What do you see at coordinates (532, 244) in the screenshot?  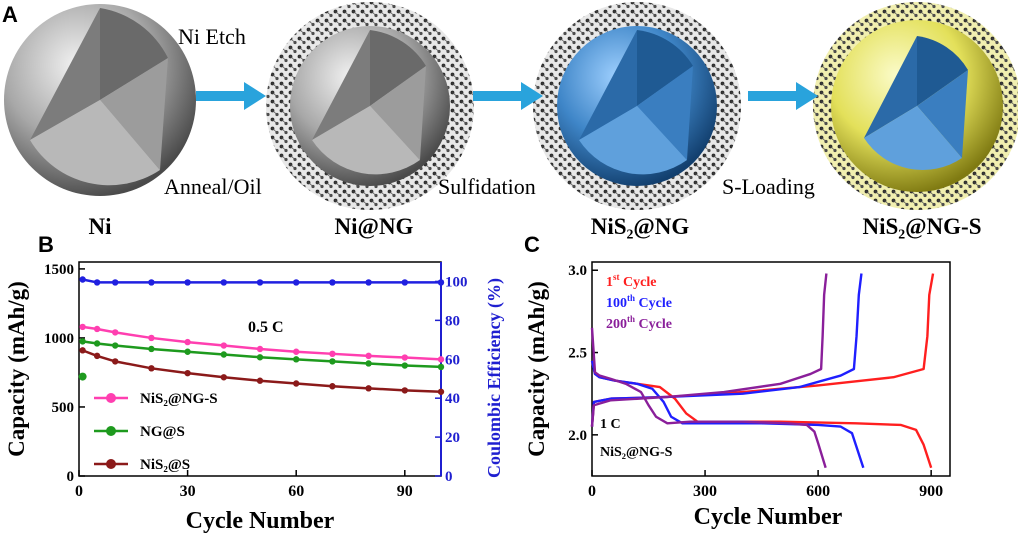 I see `panel-label-c: C` at bounding box center [532, 244].